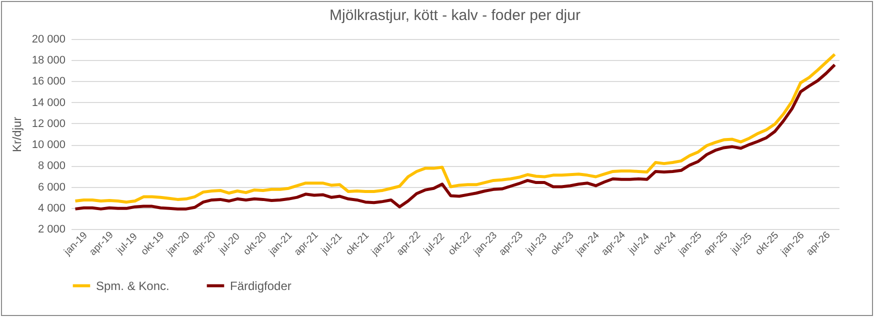 This screenshot has height=319, width=876. What do you see at coordinates (49, 145) in the screenshot?
I see `y-tick-label: 10 000` at bounding box center [49, 145].